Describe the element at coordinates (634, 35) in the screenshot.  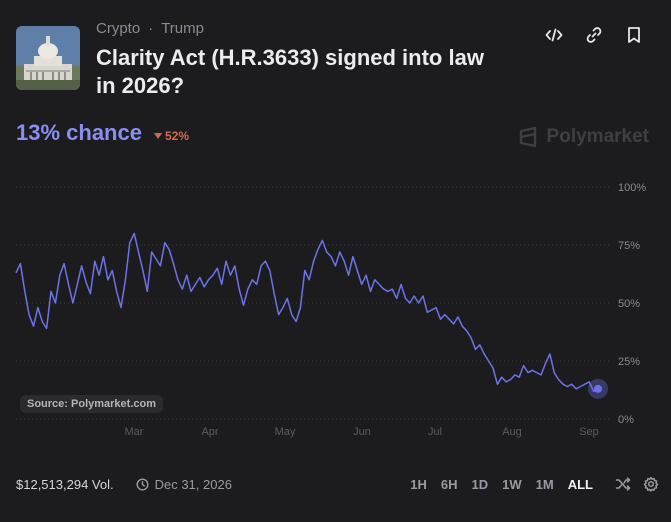
I see `bookmark-icon` at that location.